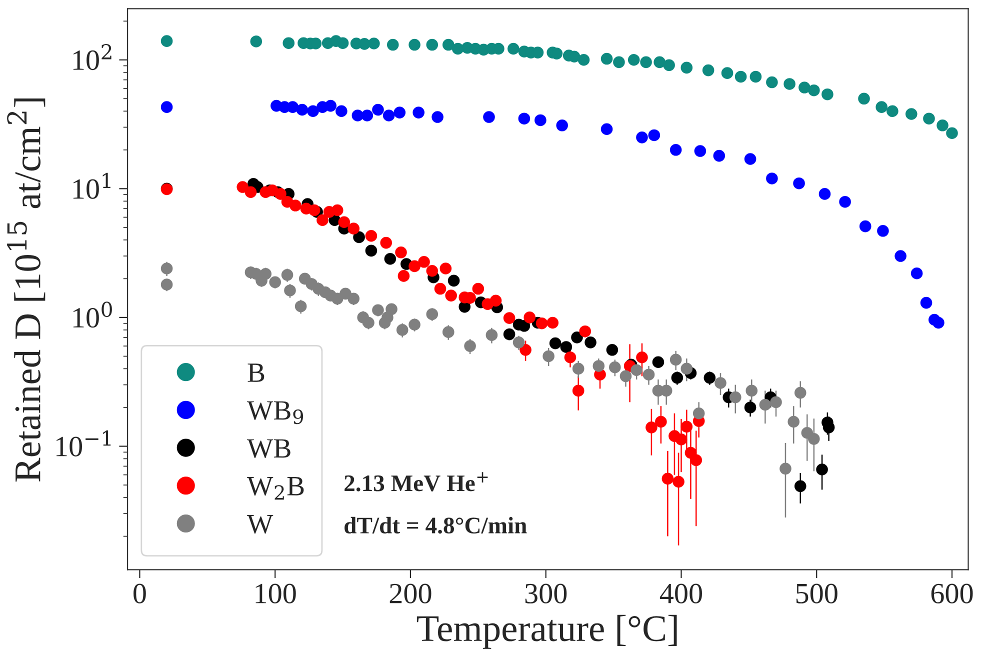 The width and height of the screenshot is (981, 664). What do you see at coordinates (681, 594) in the screenshot?
I see `x-tick-label: 400` at bounding box center [681, 594].